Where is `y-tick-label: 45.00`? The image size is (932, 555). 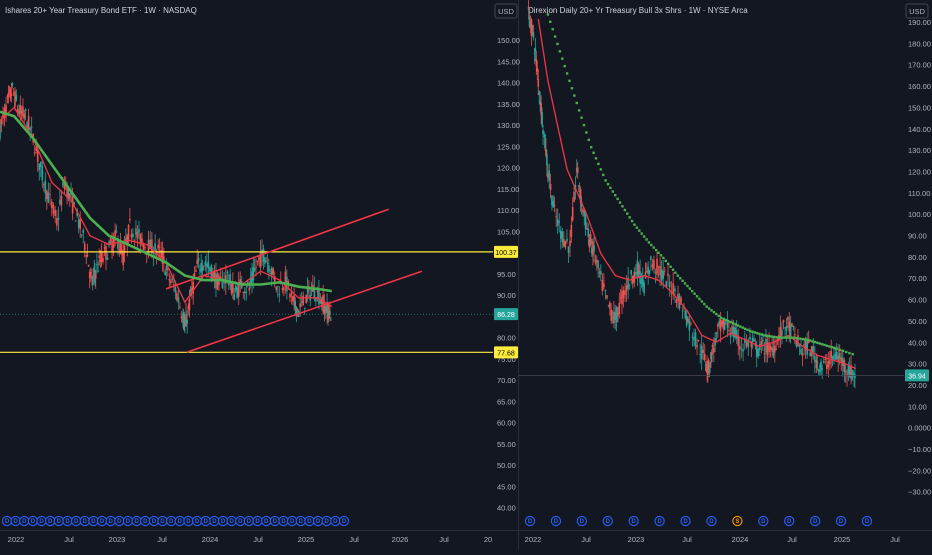
y-tick-label: 45.00 is located at coordinates (506, 486).